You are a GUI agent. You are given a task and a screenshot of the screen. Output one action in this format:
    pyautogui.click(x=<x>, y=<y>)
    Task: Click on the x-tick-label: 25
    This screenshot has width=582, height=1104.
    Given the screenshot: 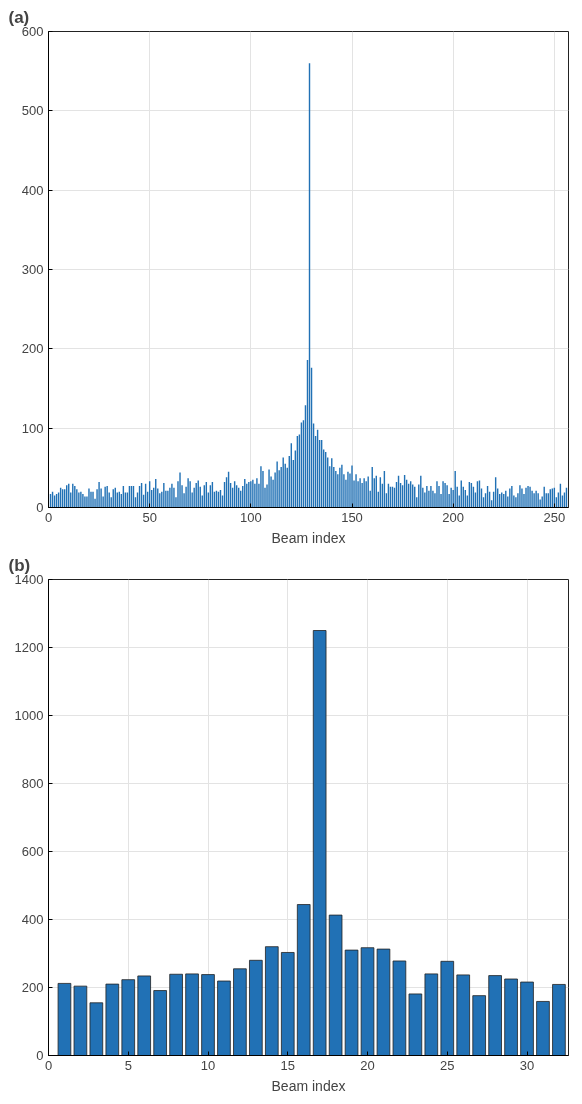 What is the action you would take?
    pyautogui.click(x=447, y=1065)
    